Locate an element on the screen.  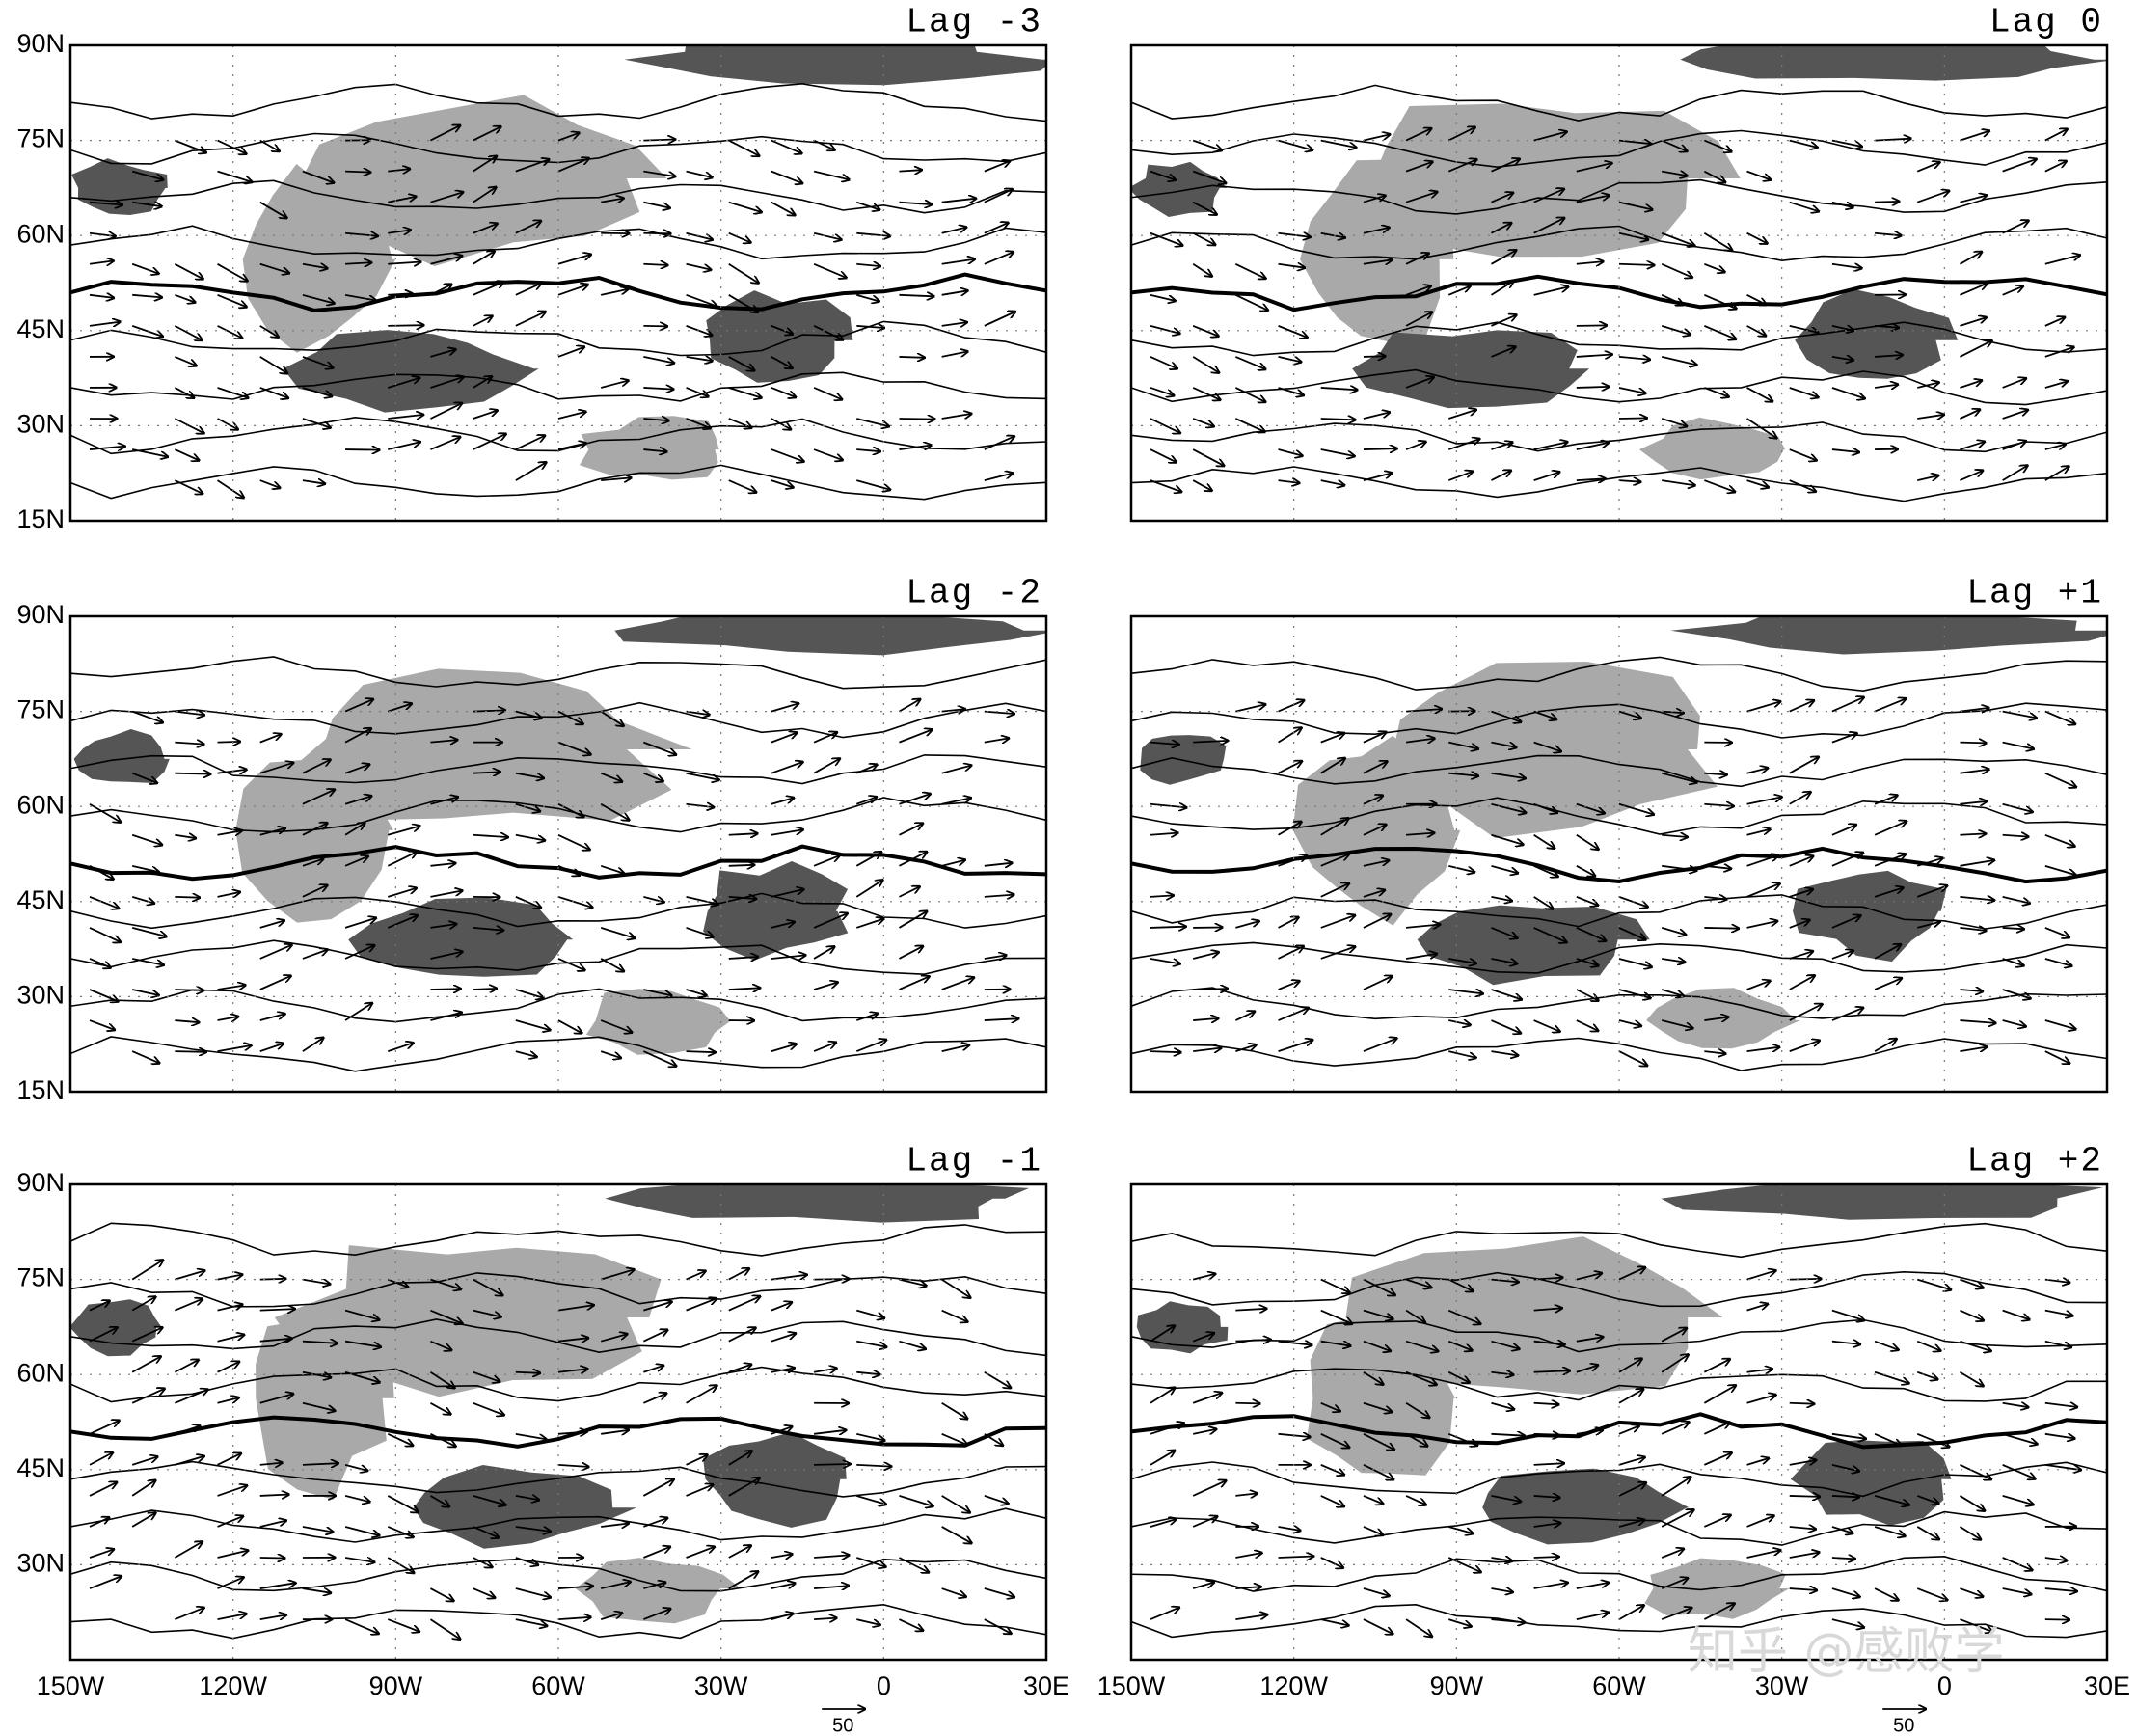
lon-label: 30E is located at coordinates (2107, 1686).